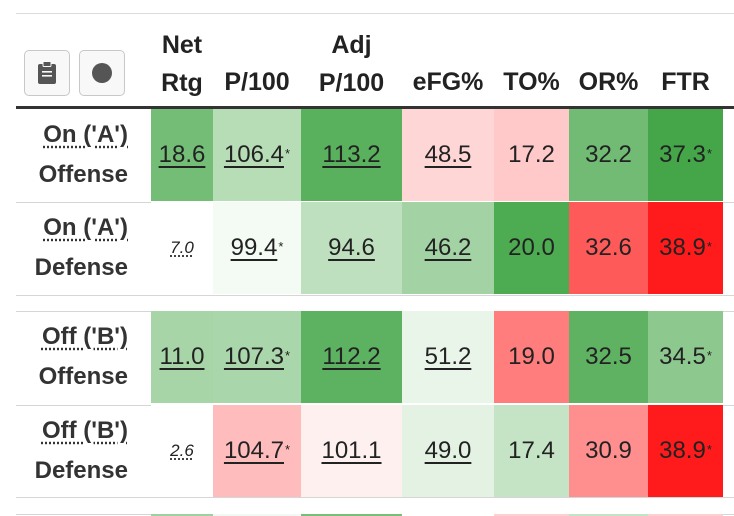  I want to click on stat-value: 107.3, so click(253, 356).